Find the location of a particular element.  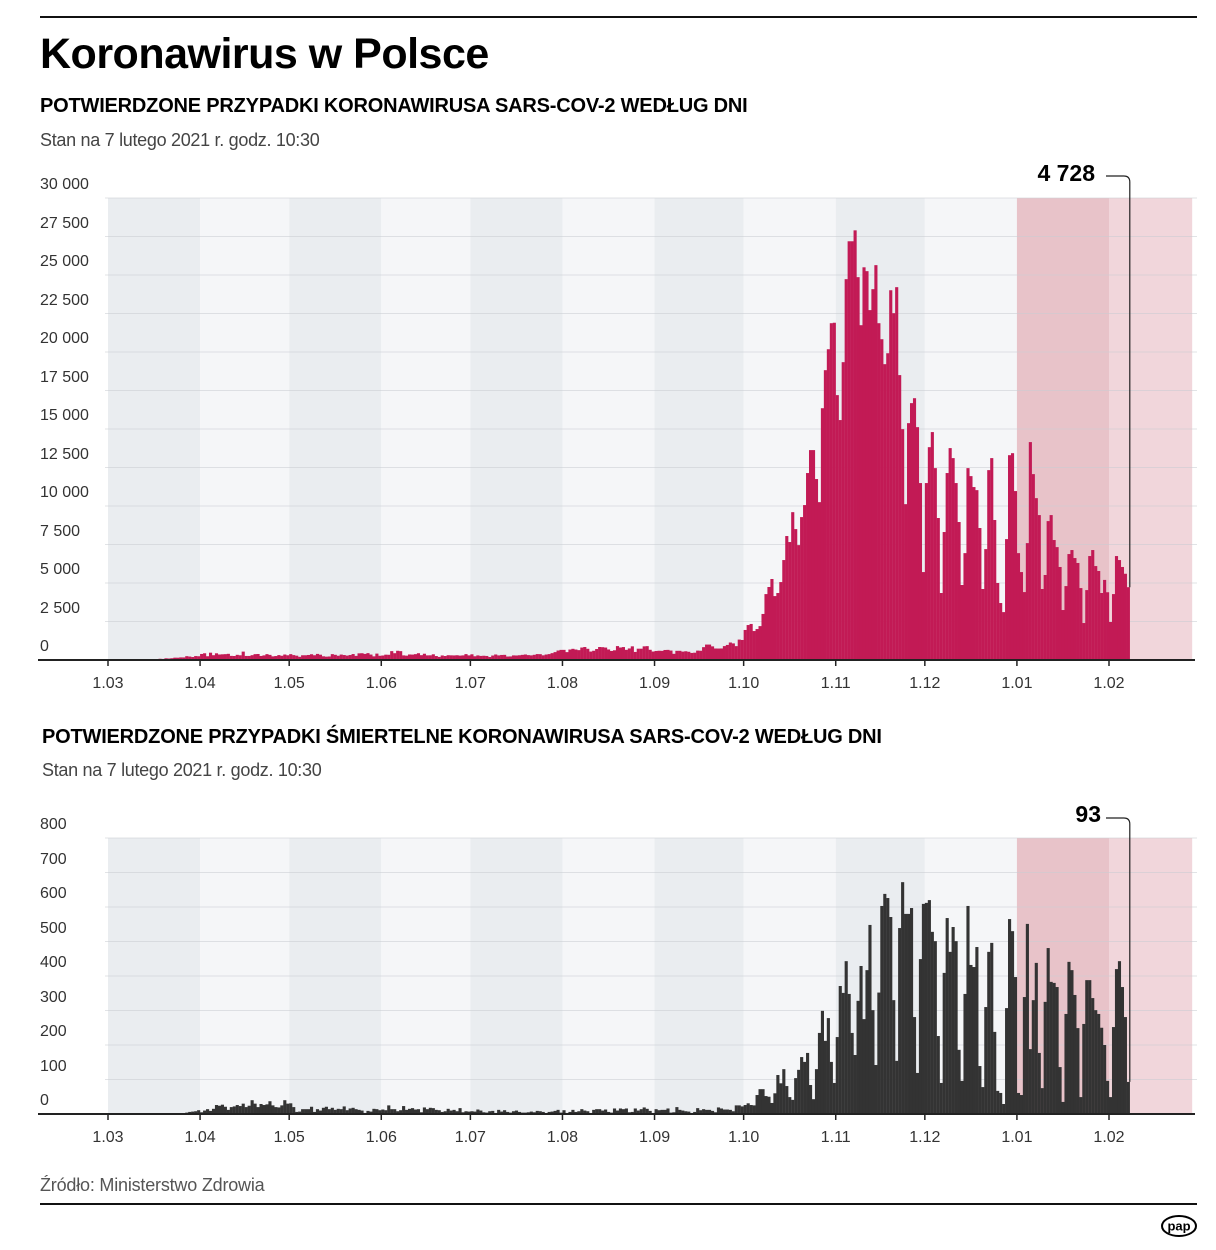

x-tick-label: 1.03 is located at coordinates (108, 1137).